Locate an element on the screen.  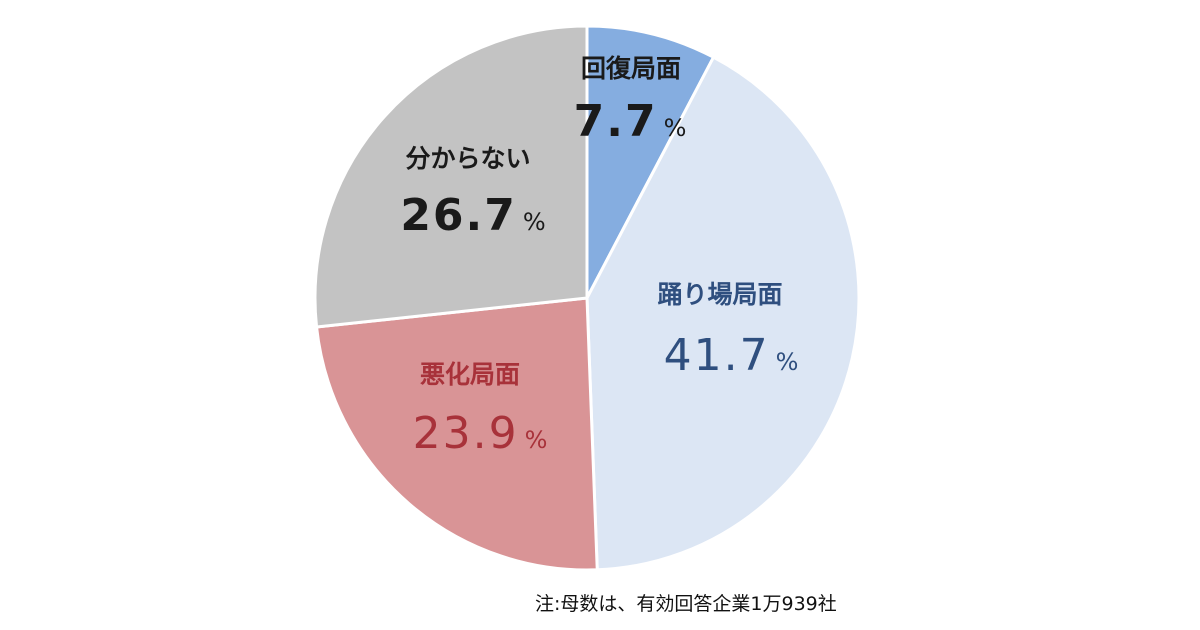
slice-label-2: 悪化局面 is located at coordinates (470, 374).